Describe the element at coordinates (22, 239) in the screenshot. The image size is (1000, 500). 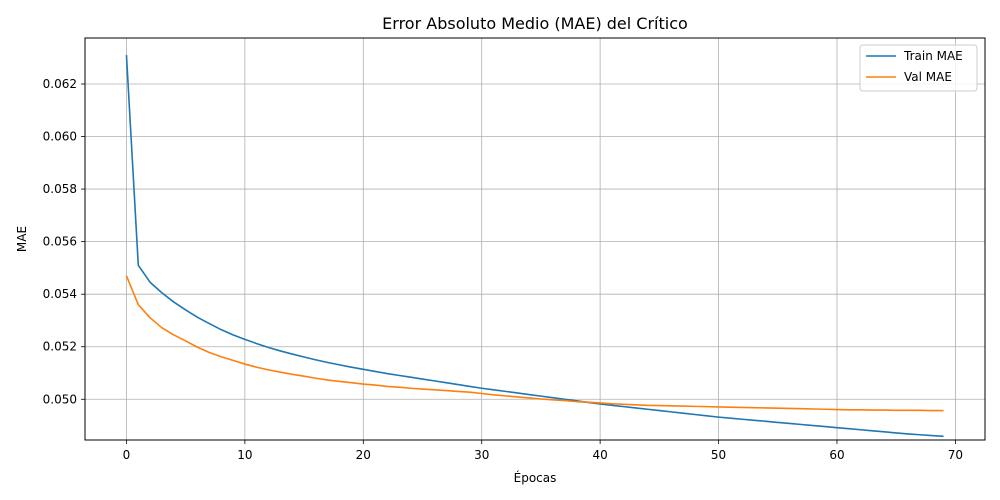
I see `y-axis-label: MAE` at that location.